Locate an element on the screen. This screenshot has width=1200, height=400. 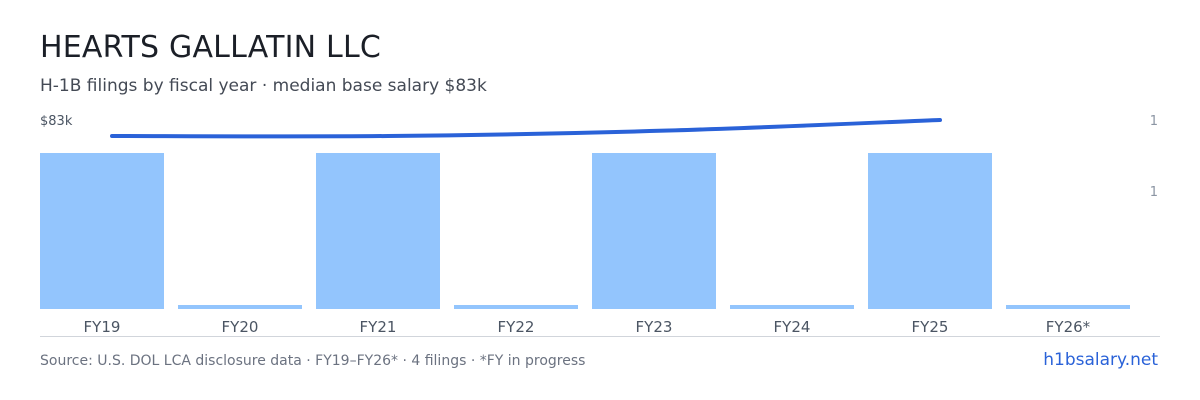
x-tick-label: FY22 is located at coordinates (516, 327).